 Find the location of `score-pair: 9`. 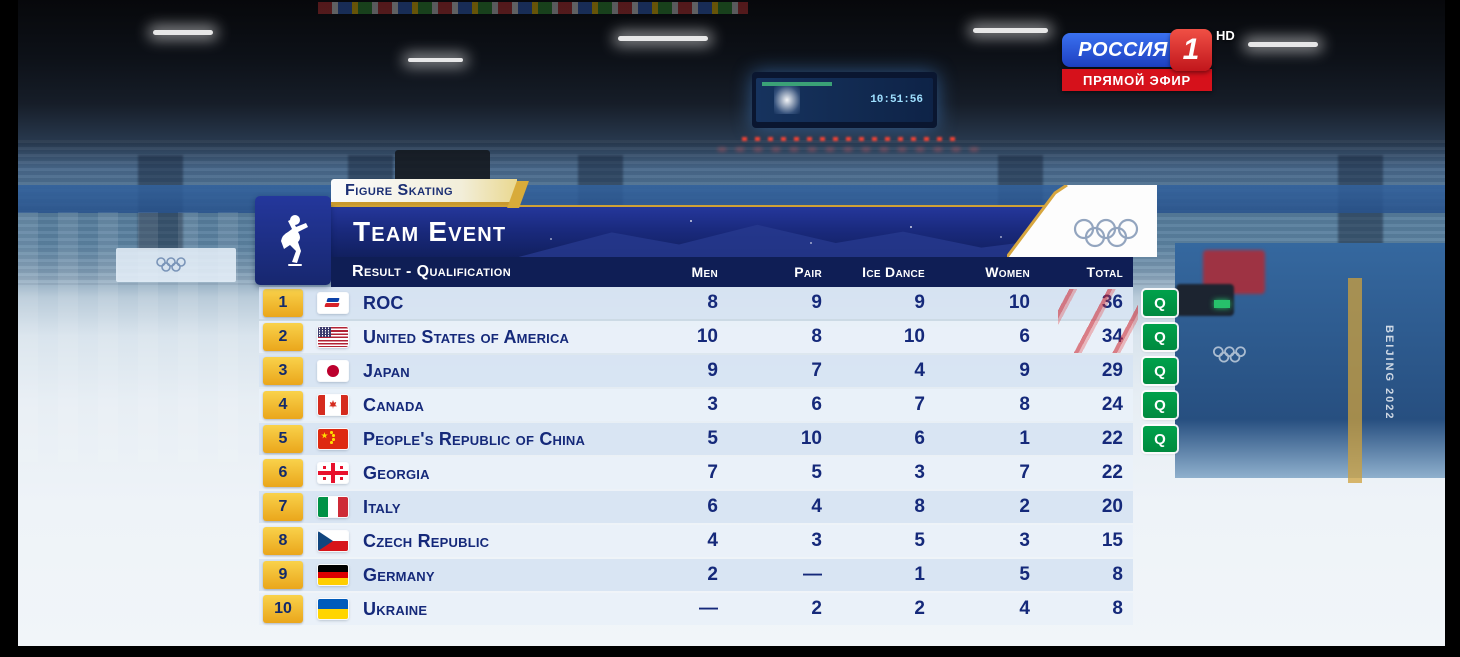

score-pair: 9 is located at coordinates (816, 302).